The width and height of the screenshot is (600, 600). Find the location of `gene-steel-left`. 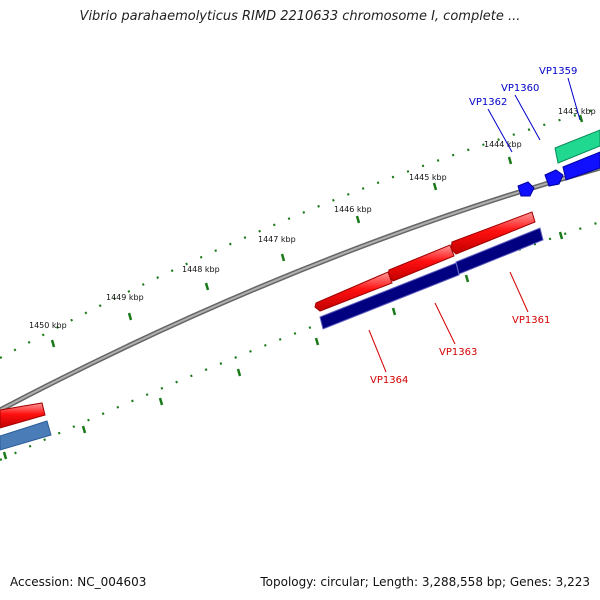

gene-steel-left is located at coordinates (26, 435).